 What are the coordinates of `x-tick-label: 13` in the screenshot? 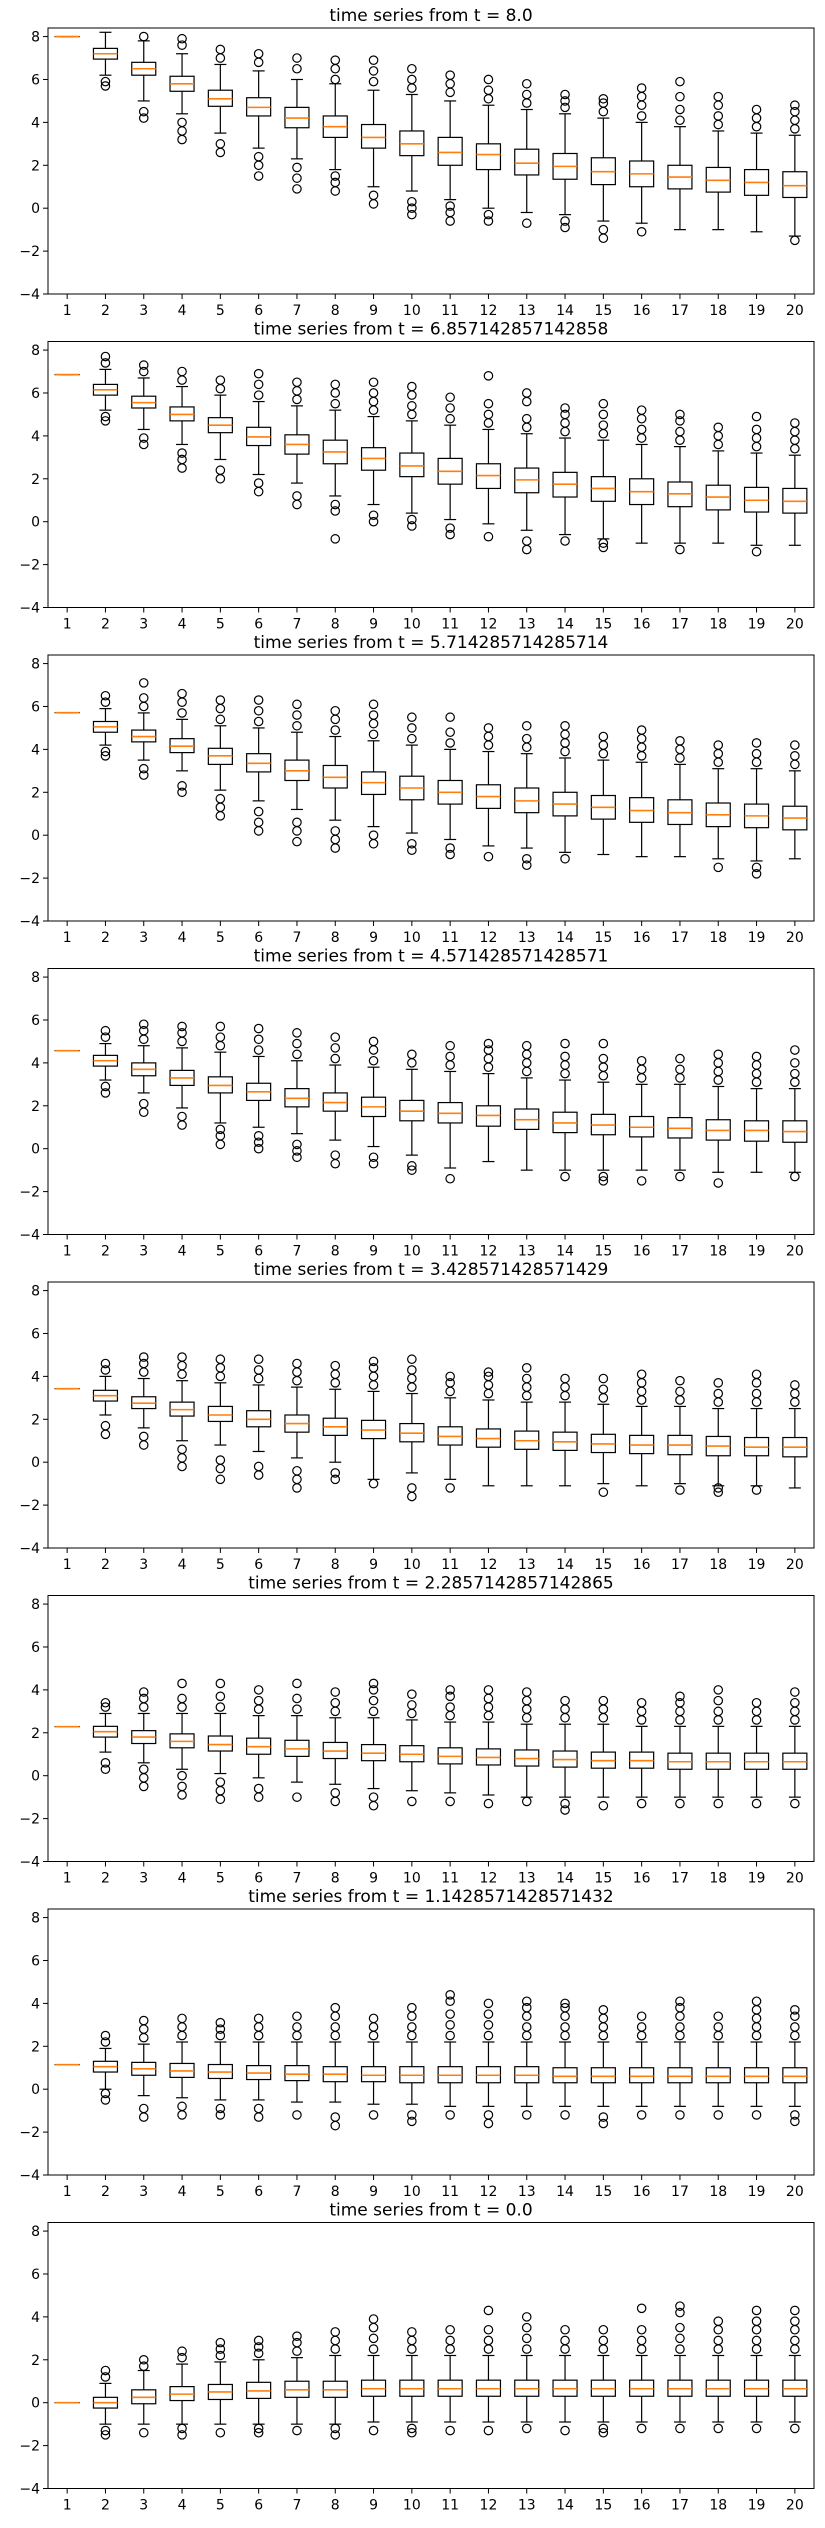 It's located at (527, 2192).